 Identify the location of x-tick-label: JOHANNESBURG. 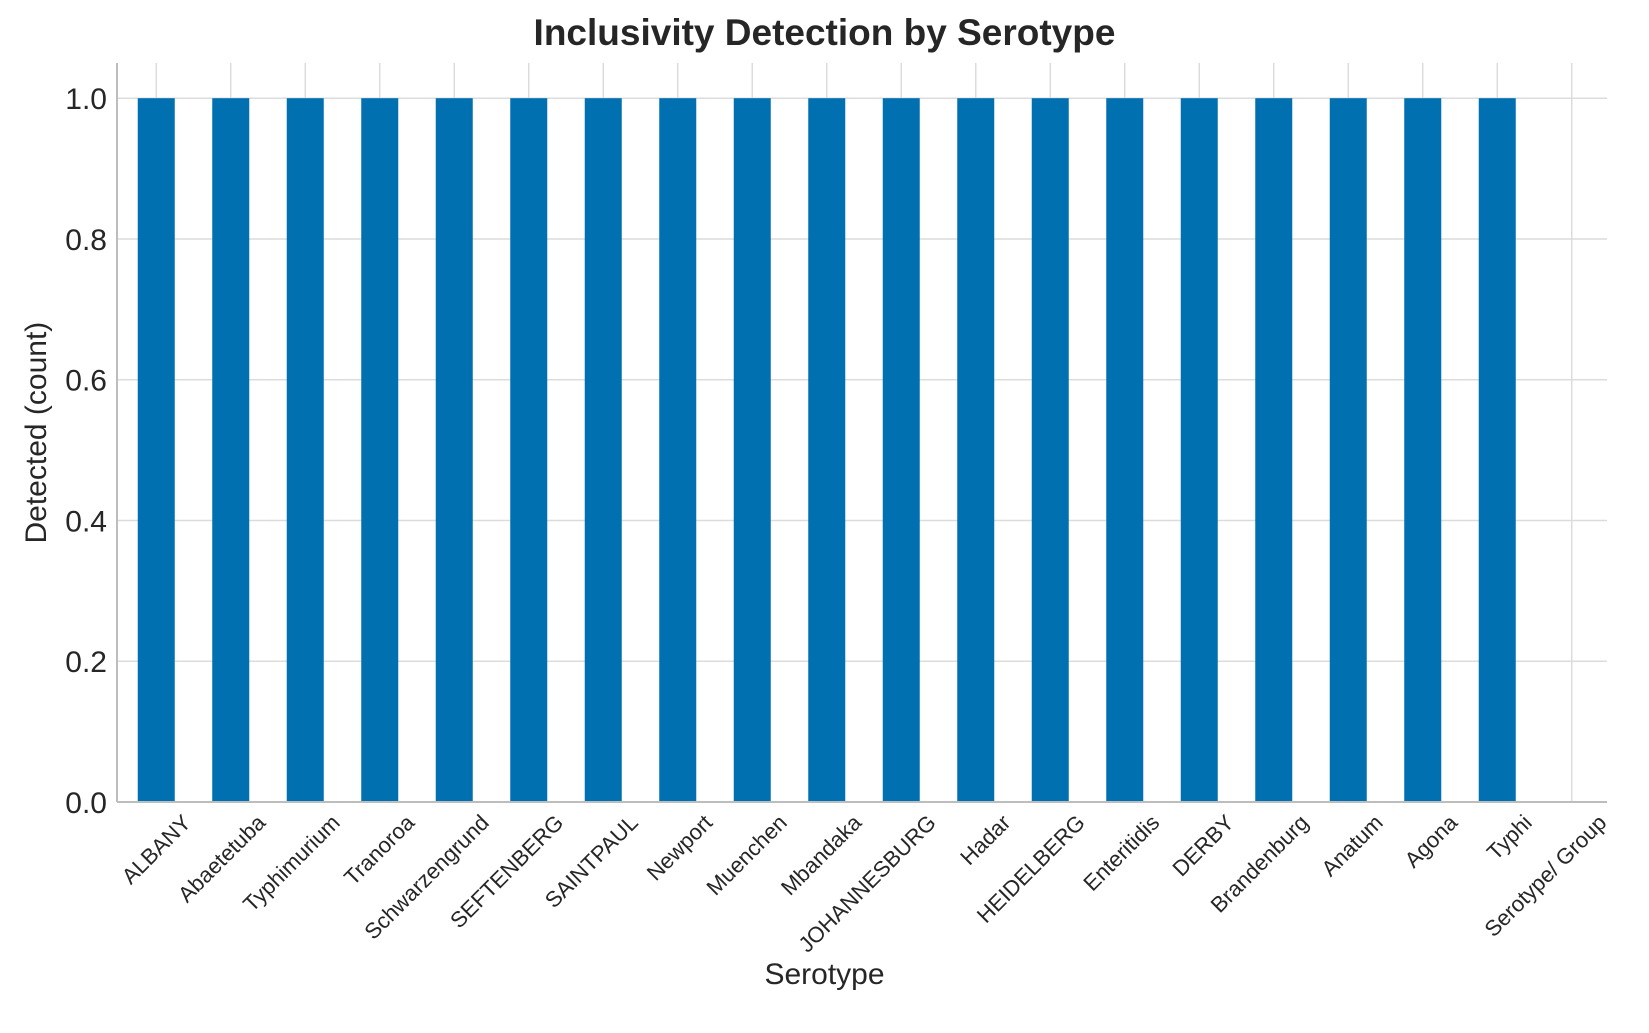
(866, 883).